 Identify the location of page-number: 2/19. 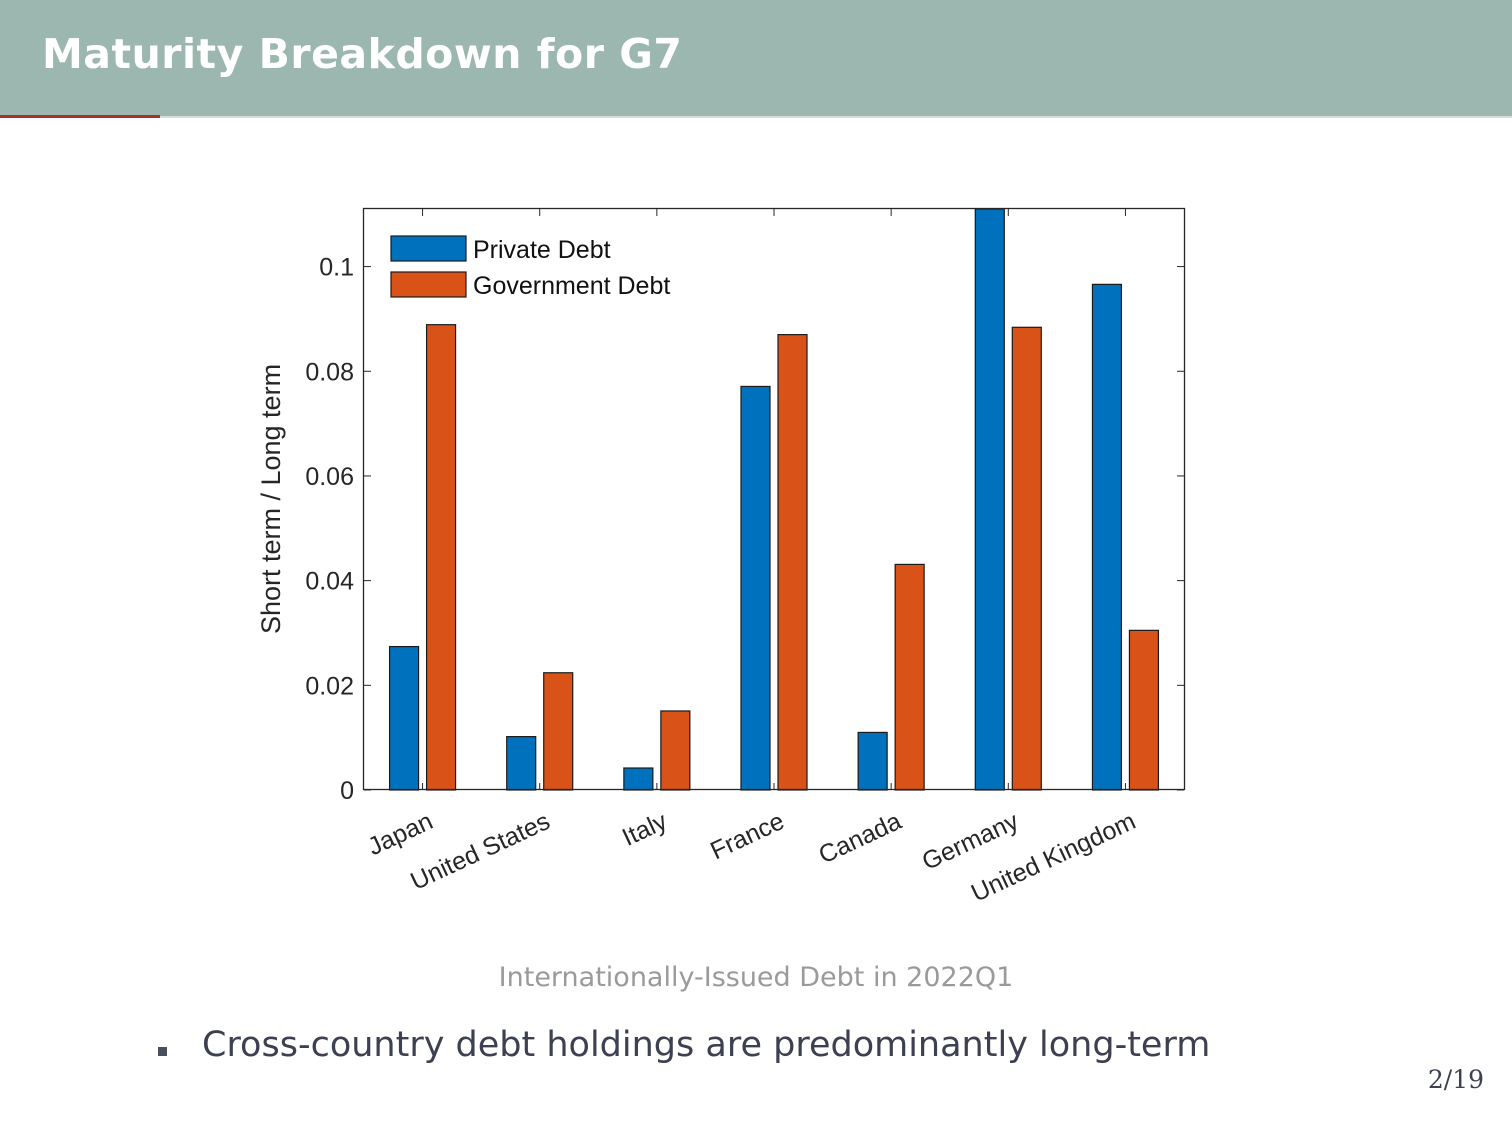
(1455, 1079).